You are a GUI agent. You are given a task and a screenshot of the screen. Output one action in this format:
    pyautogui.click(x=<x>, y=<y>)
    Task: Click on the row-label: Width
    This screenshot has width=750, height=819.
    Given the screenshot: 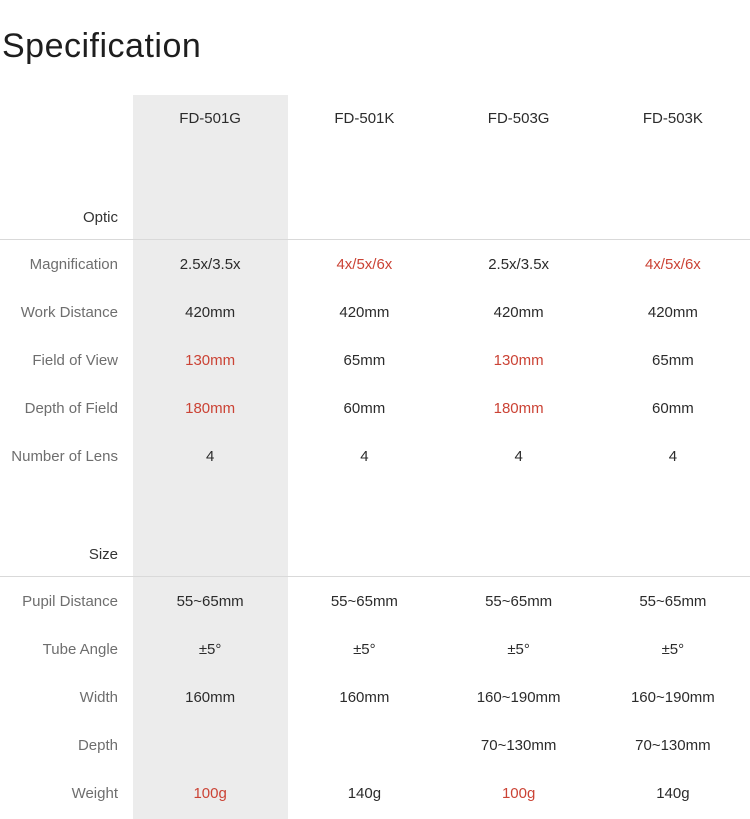 What is the action you would take?
    pyautogui.click(x=98, y=697)
    